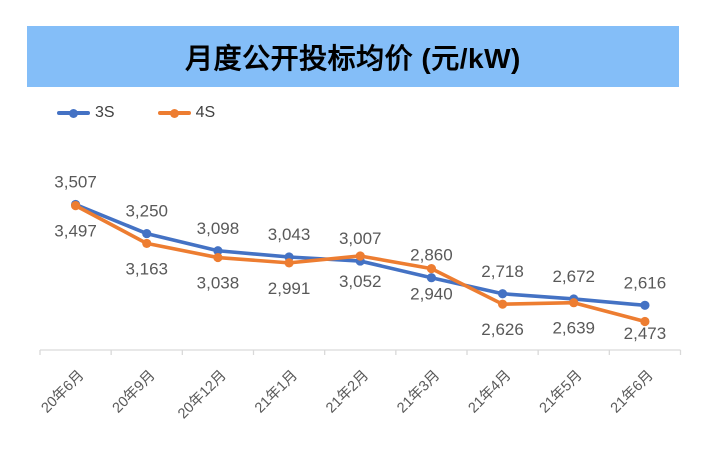 This screenshot has height=468, width=713. What do you see at coordinates (419, 392) in the screenshot?
I see `x-axis-label: 21年3月` at bounding box center [419, 392].